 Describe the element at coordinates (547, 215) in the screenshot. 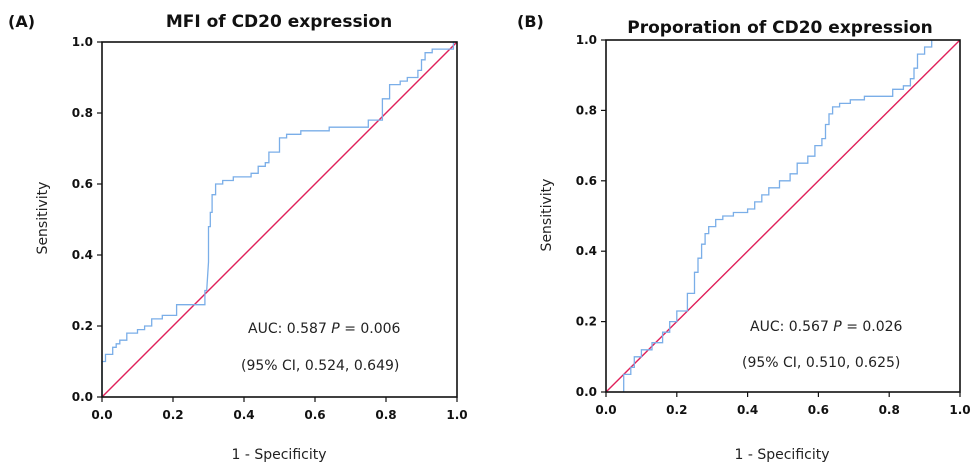

I see `panel-b-y-axis-label: Sensitivity` at that location.